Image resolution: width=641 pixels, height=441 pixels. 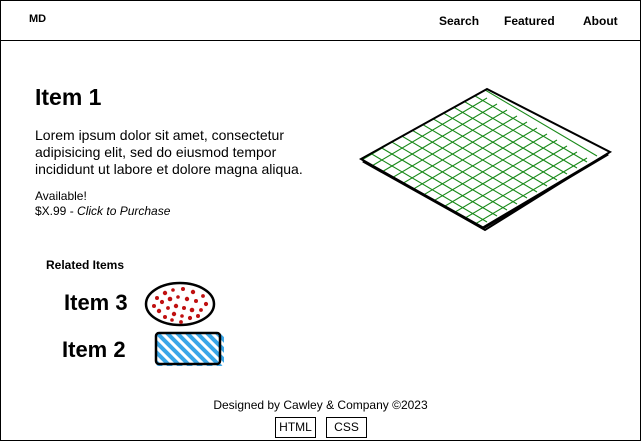 What do you see at coordinates (124, 211) in the screenshot?
I see `purchase-link: Click to Purchase` at bounding box center [124, 211].